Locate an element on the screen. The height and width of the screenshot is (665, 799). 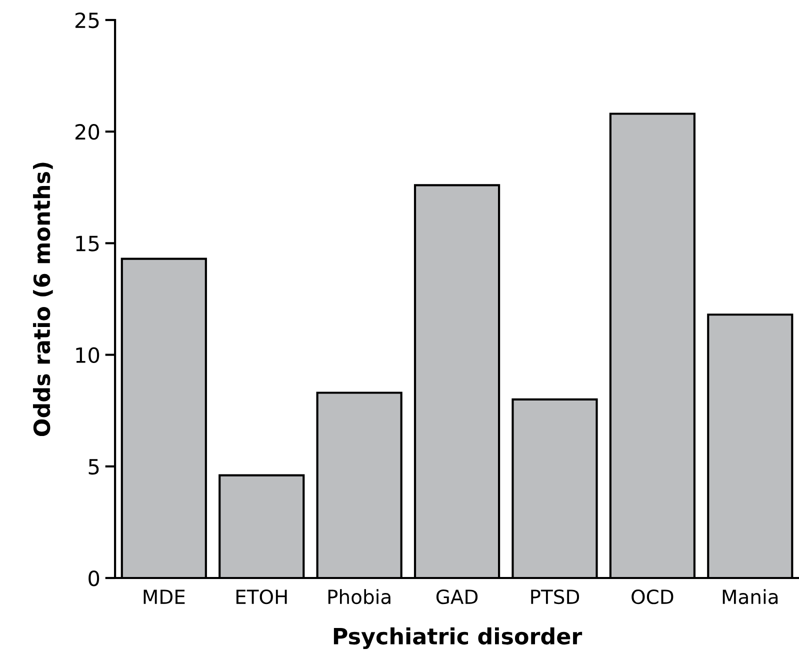
y-tick-label: 5 is located at coordinates (93, 467).